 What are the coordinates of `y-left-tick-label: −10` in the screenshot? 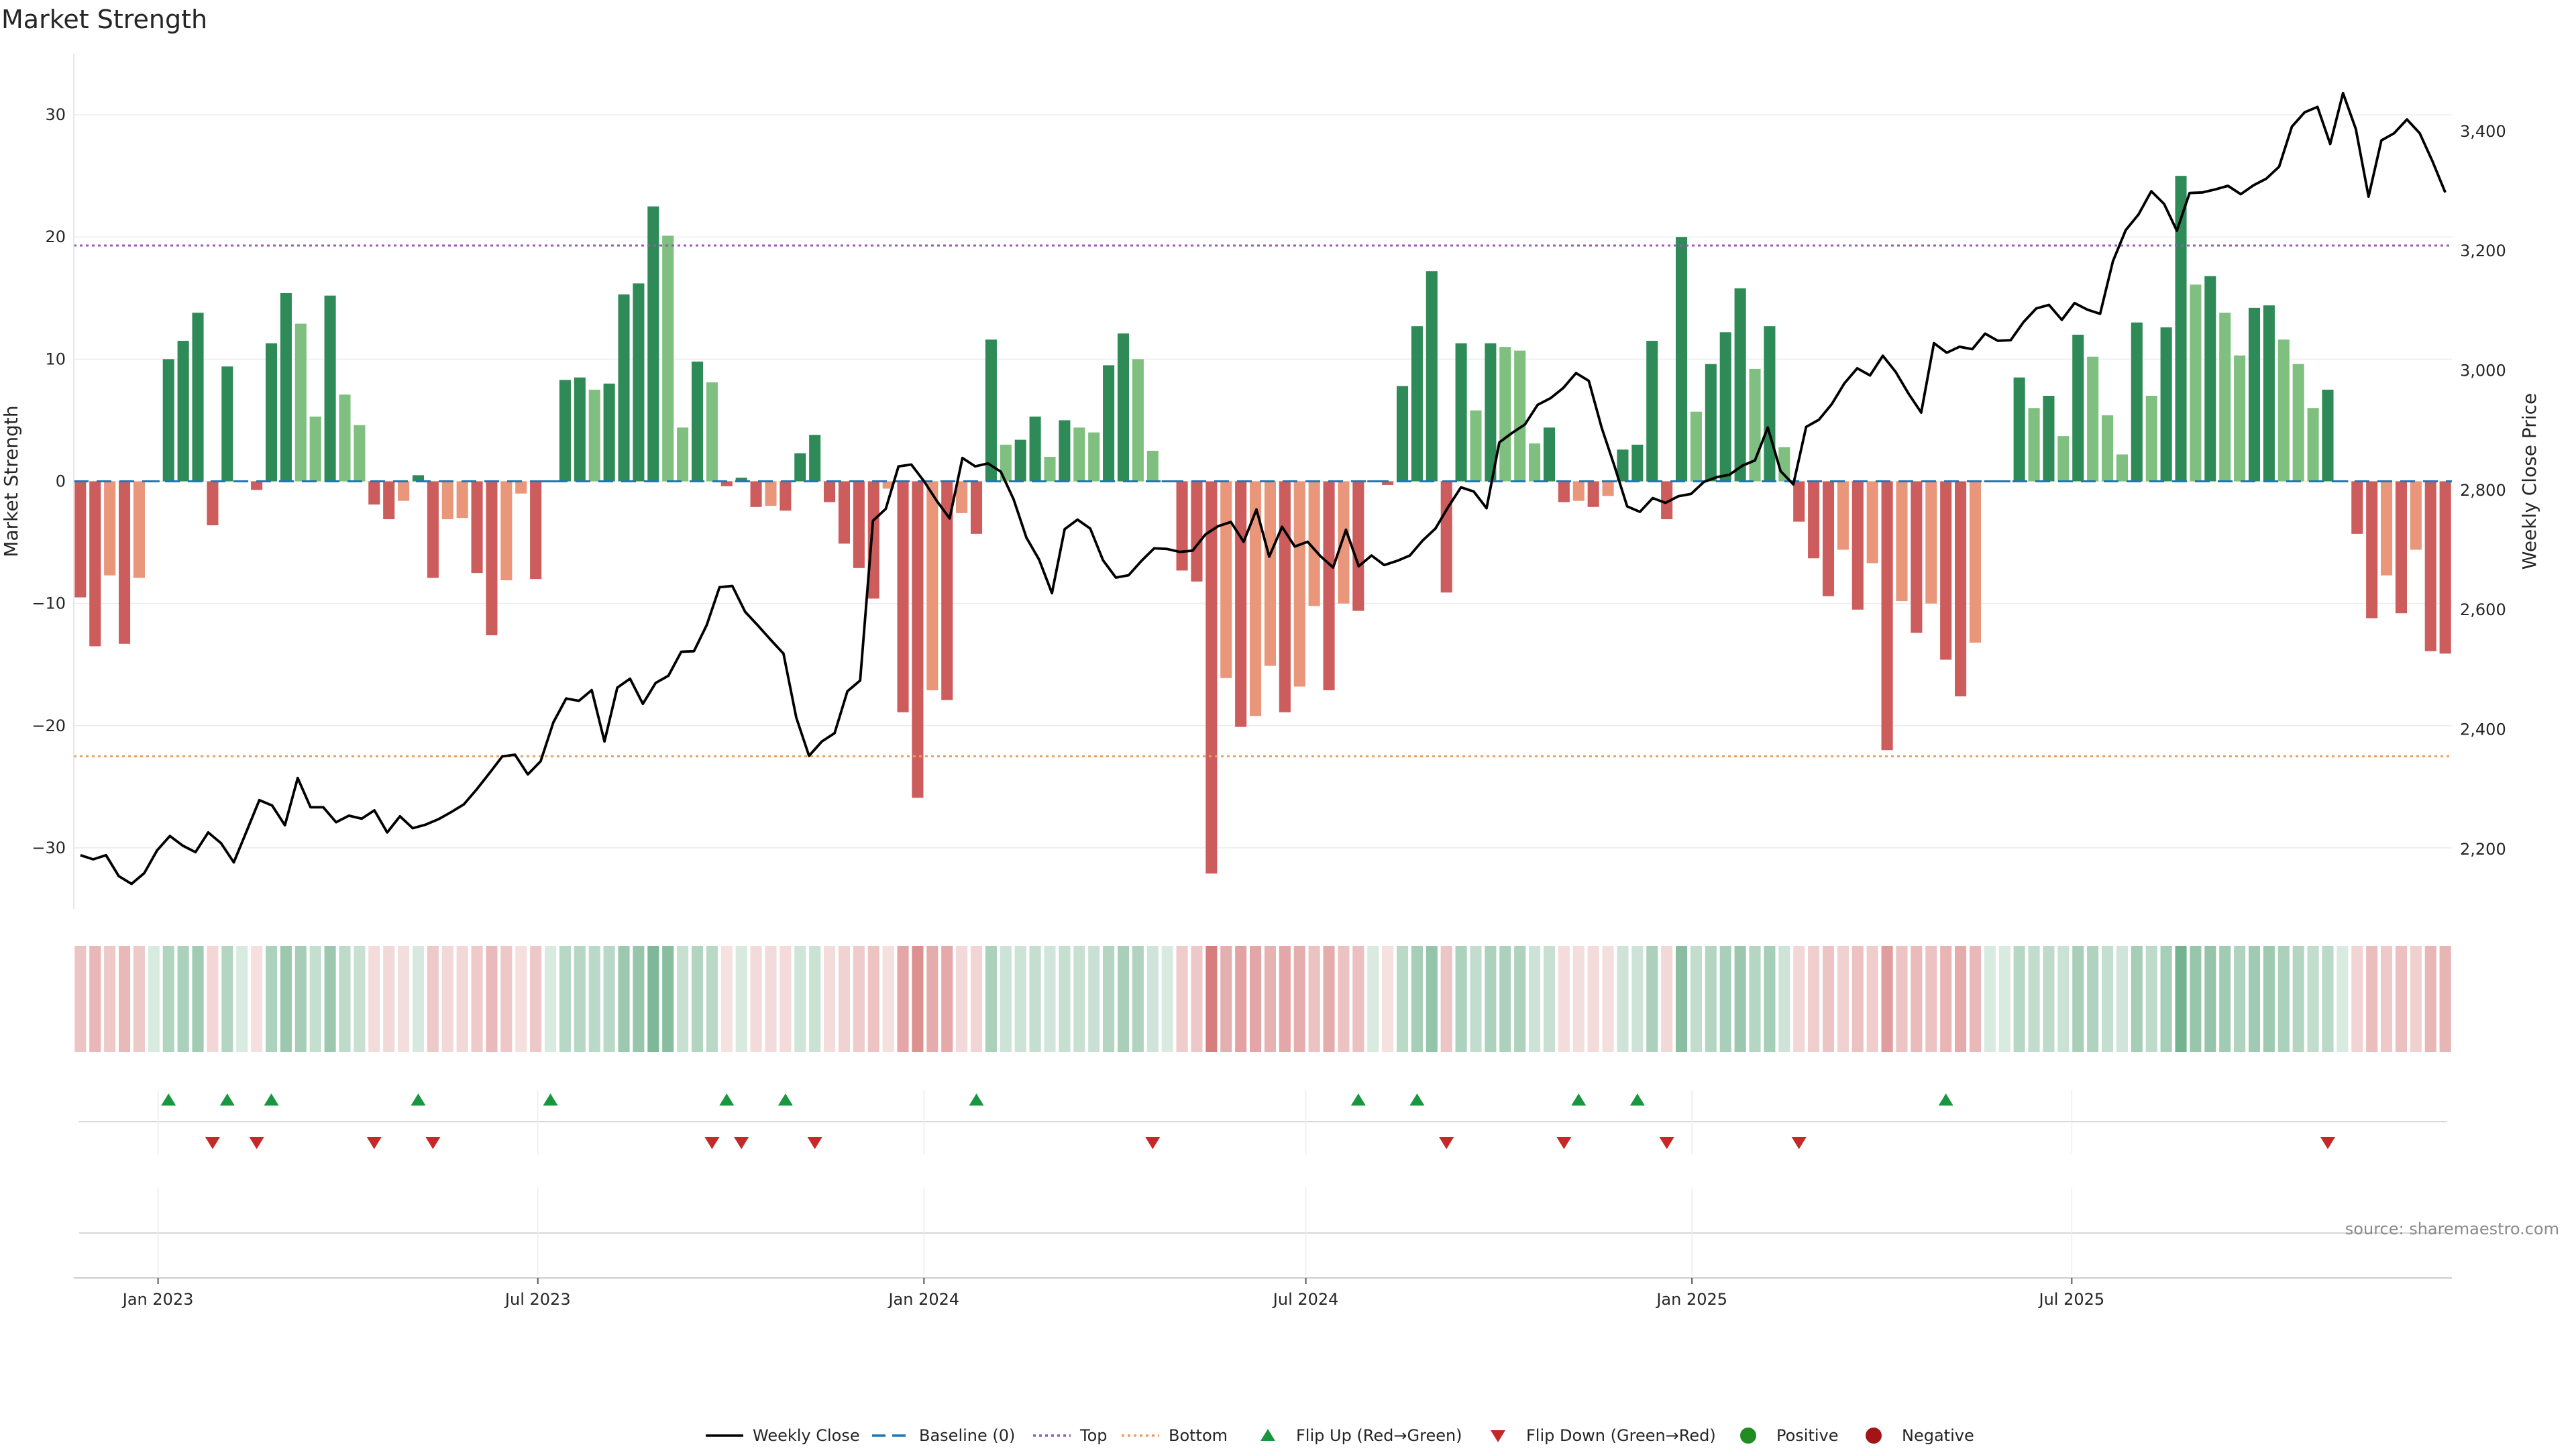 It's located at (49, 603).